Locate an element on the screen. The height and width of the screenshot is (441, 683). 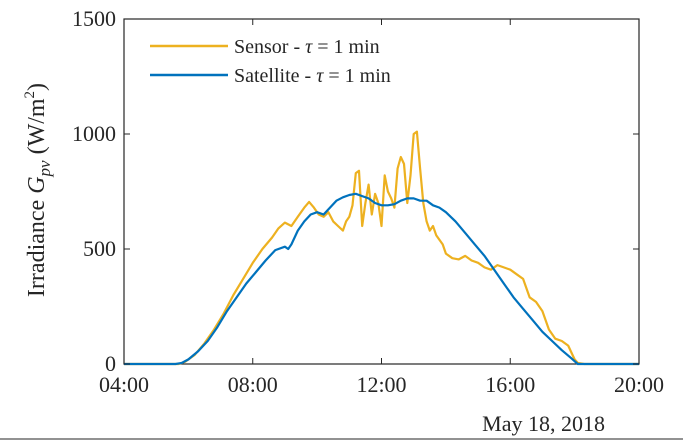
legend-label-sensor: Sensor - τ = 1 min is located at coordinates (307, 47).